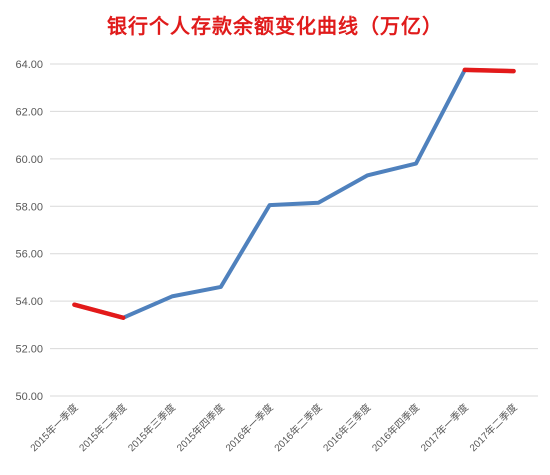 Image resolution: width=550 pixels, height=475 pixels. I want to click on y-tick-label: 52.00, so click(29, 350).